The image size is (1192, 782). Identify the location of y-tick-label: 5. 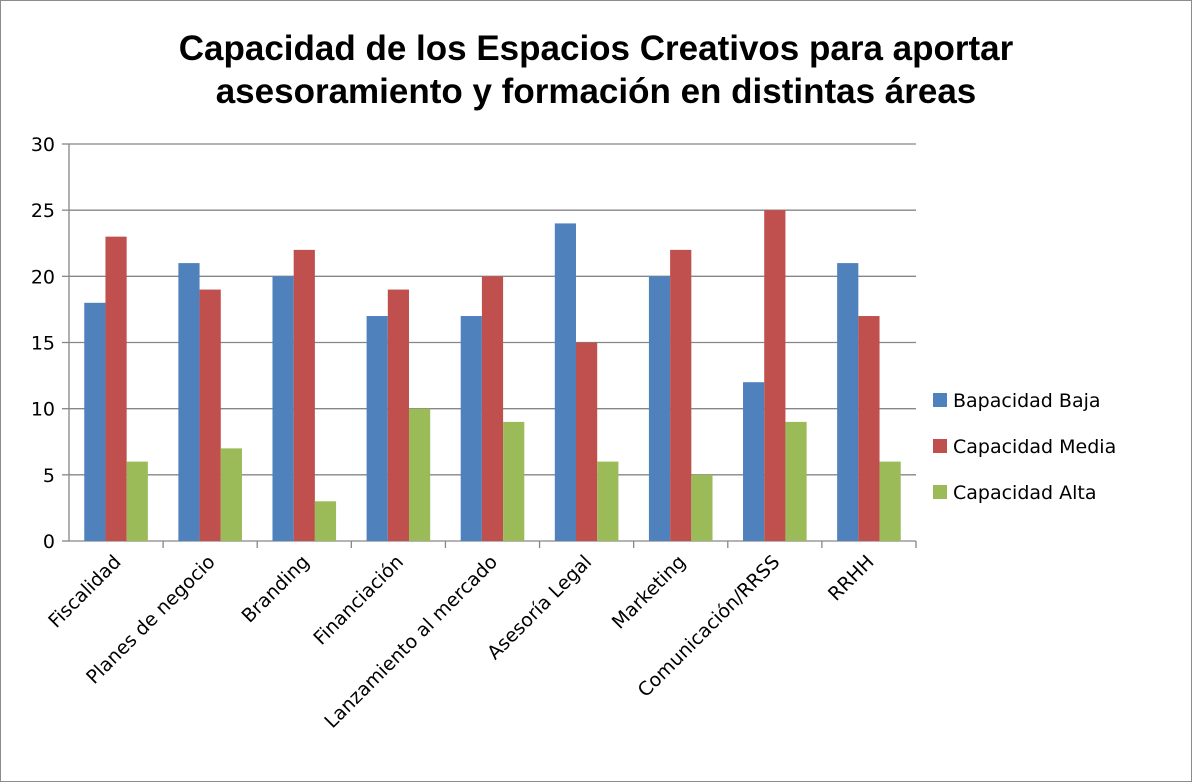
(49, 476).